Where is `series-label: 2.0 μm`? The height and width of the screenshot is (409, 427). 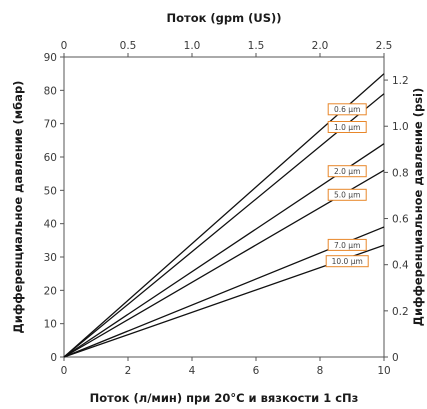
series-label: 2.0 μm is located at coordinates (347, 171).